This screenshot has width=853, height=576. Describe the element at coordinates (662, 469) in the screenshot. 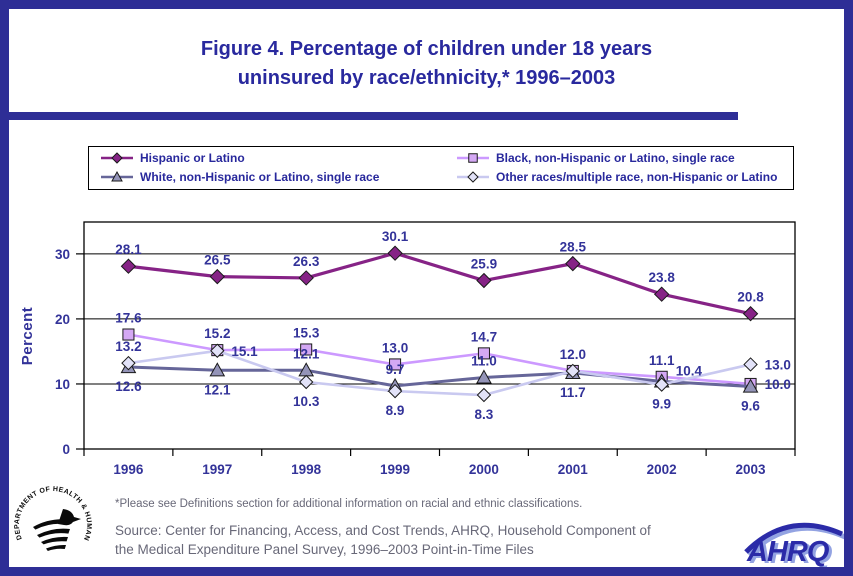

I see `x-tick-label: 2002` at that location.